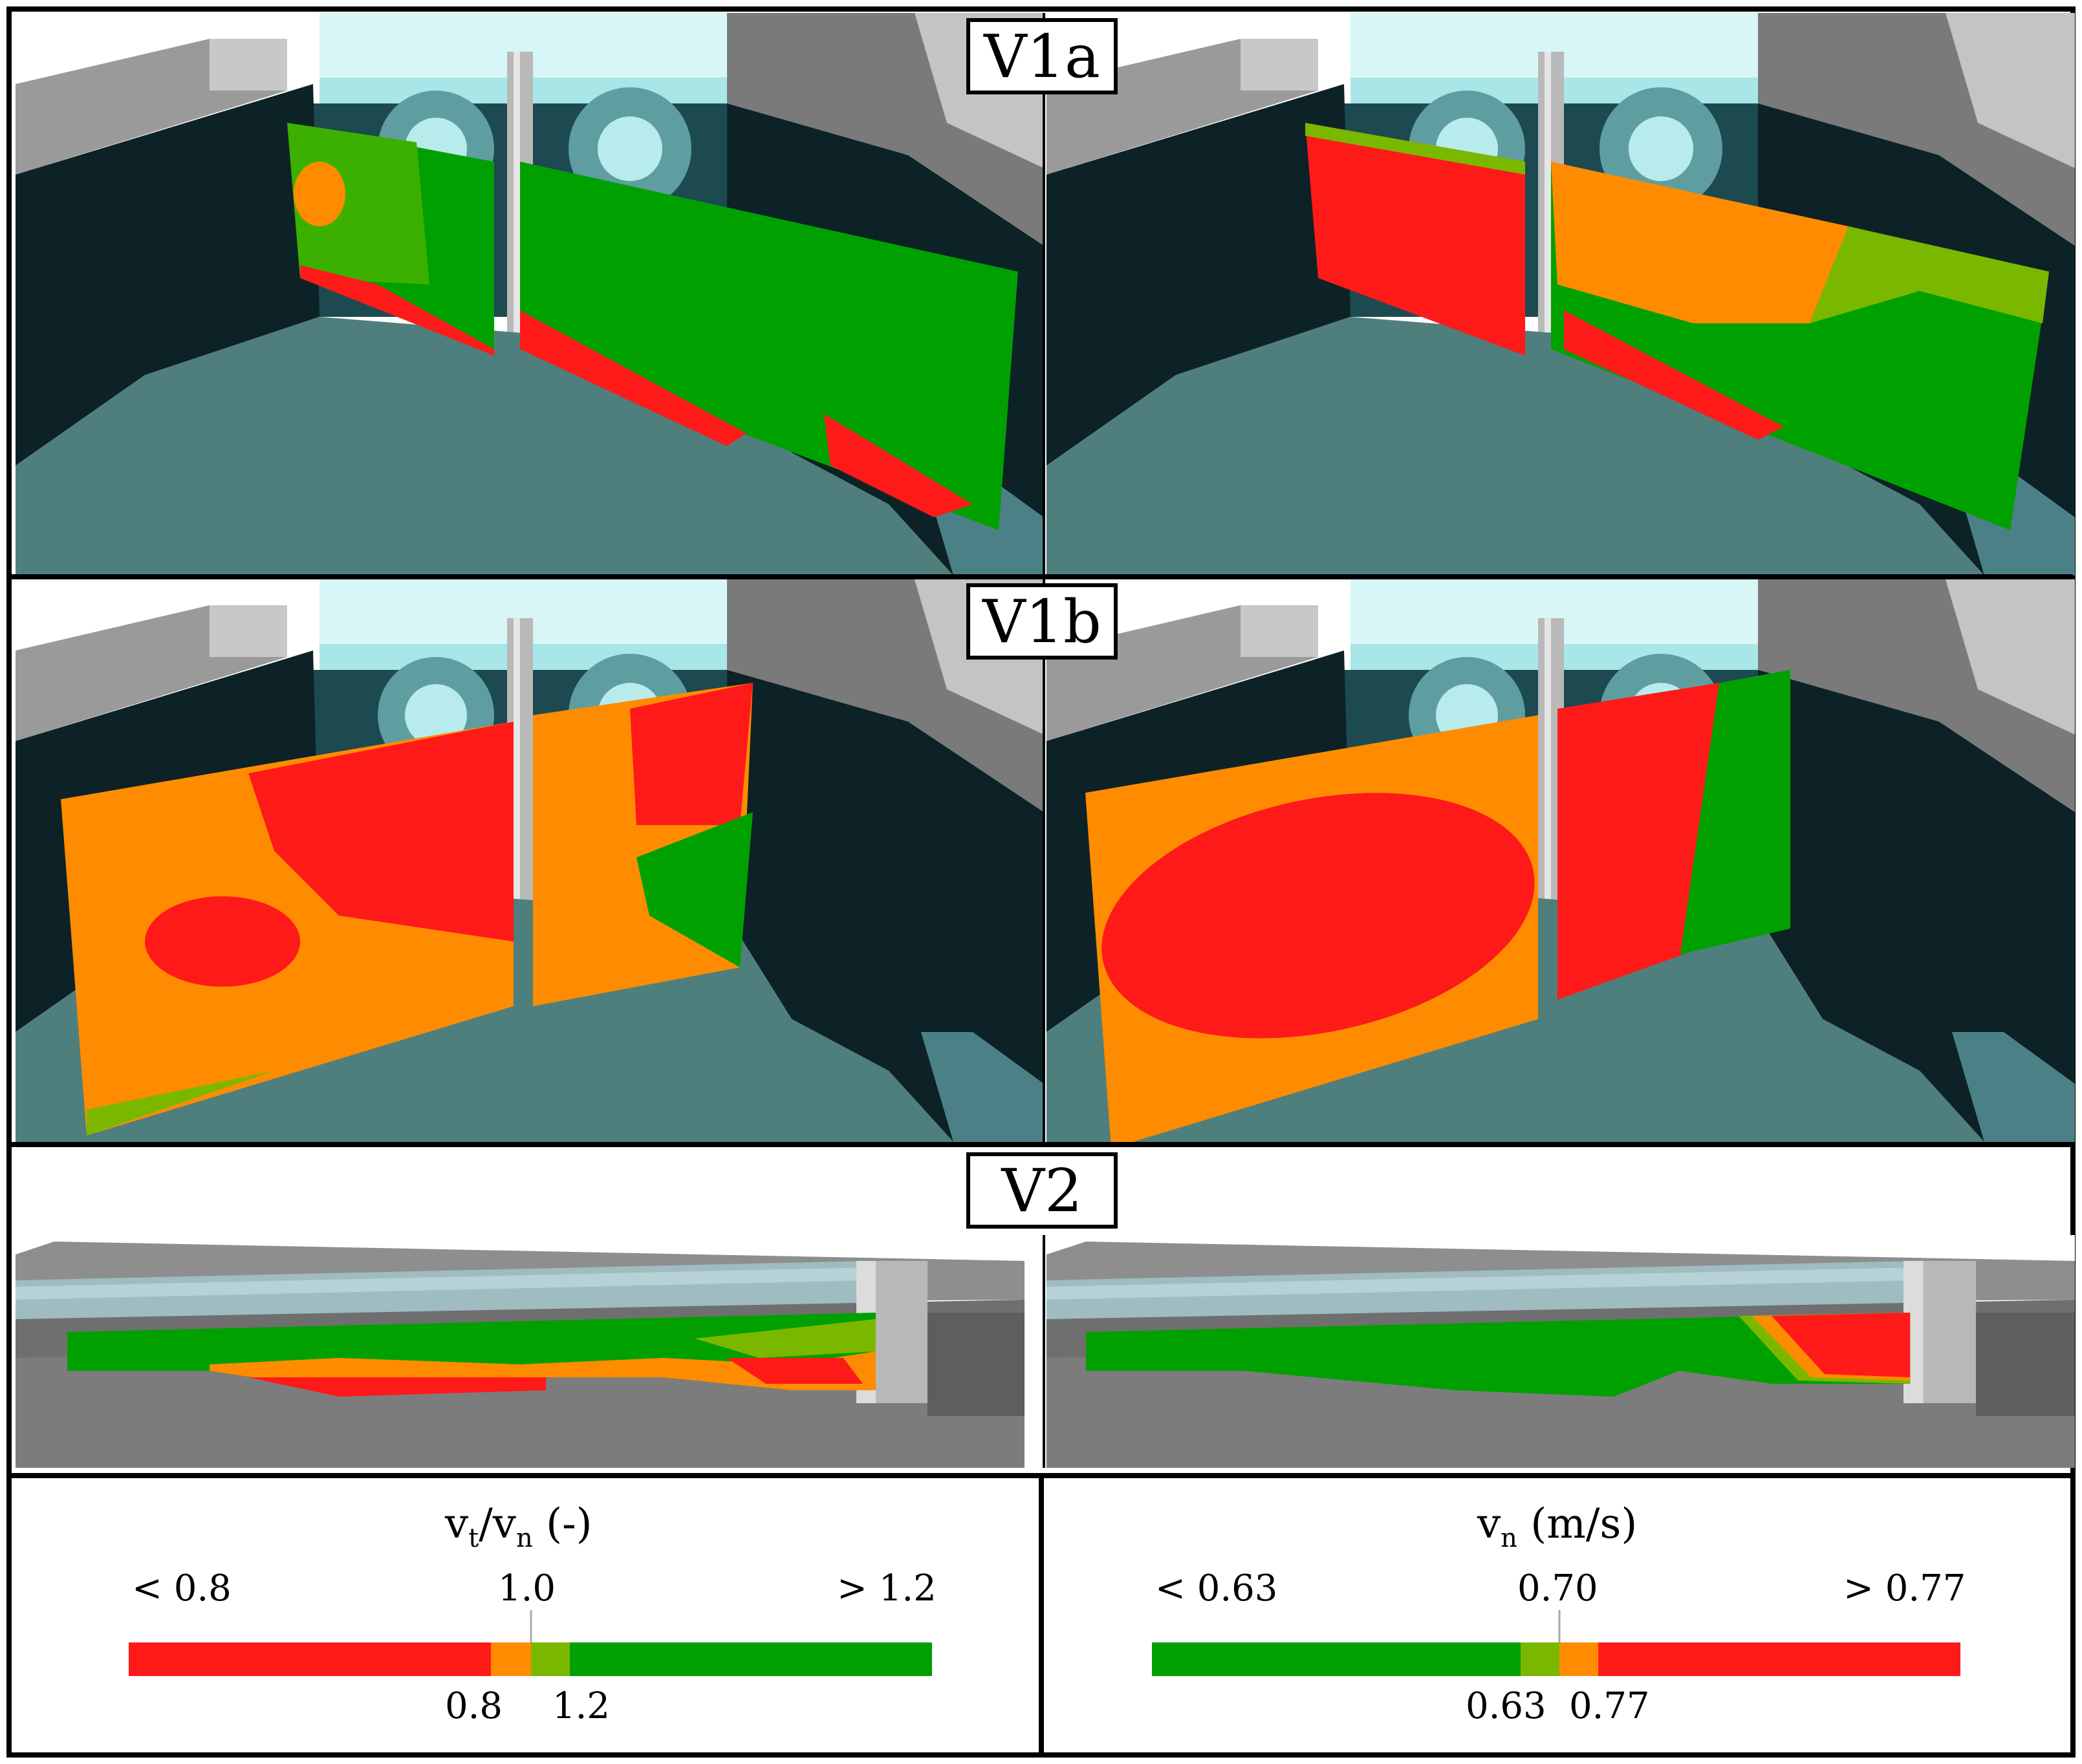  What do you see at coordinates (1042, 56) in the screenshot?
I see `panel-label-v1a: V1a` at bounding box center [1042, 56].